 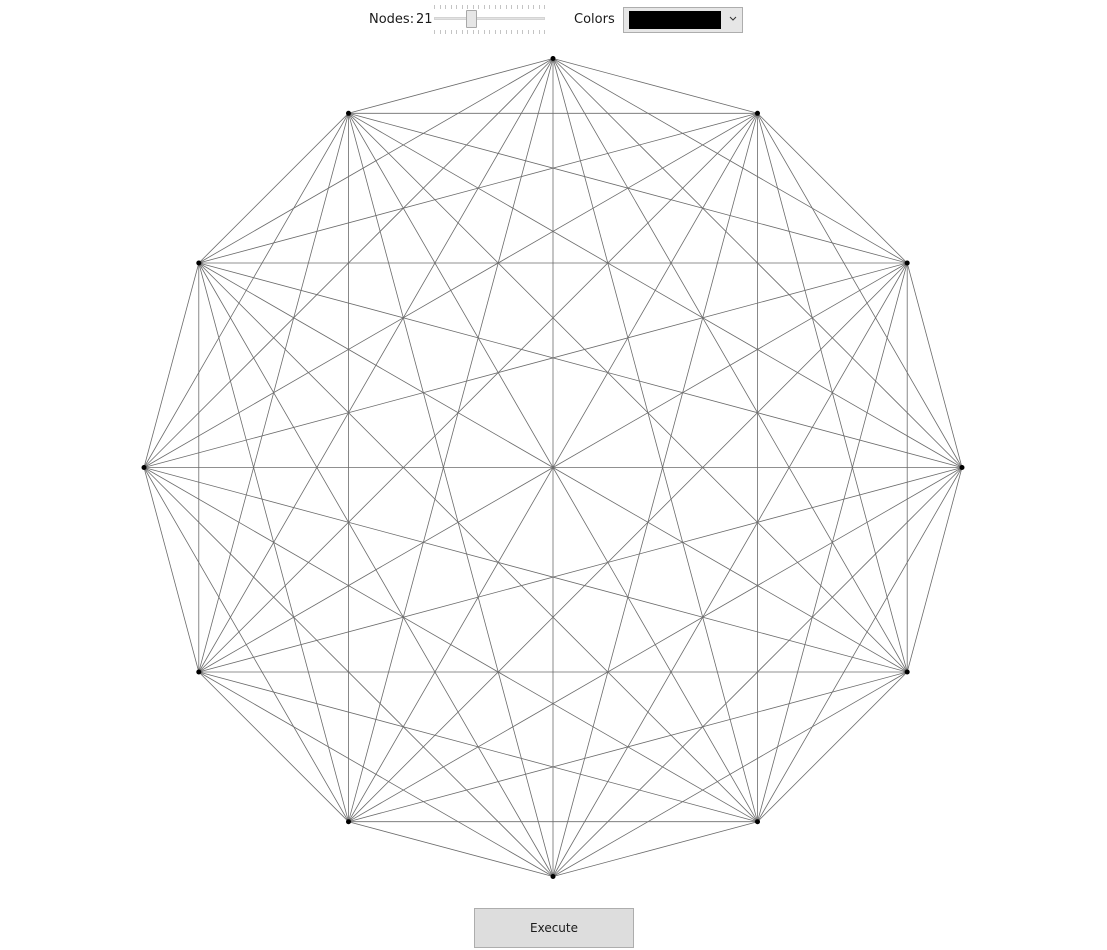 What do you see at coordinates (392, 19) in the screenshot?
I see `nodes-label: Nodes:` at bounding box center [392, 19].